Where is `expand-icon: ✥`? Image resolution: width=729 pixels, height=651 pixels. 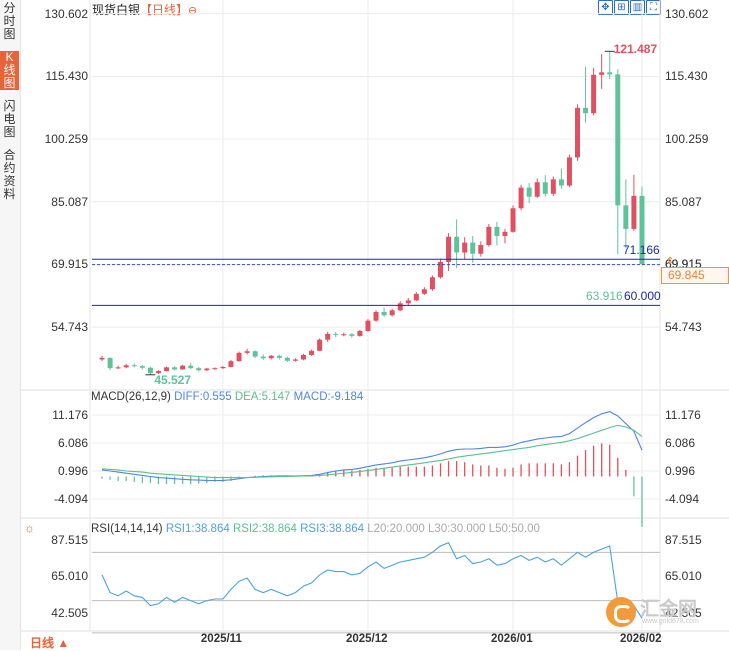
expand-icon: ✥ is located at coordinates (605, 7).